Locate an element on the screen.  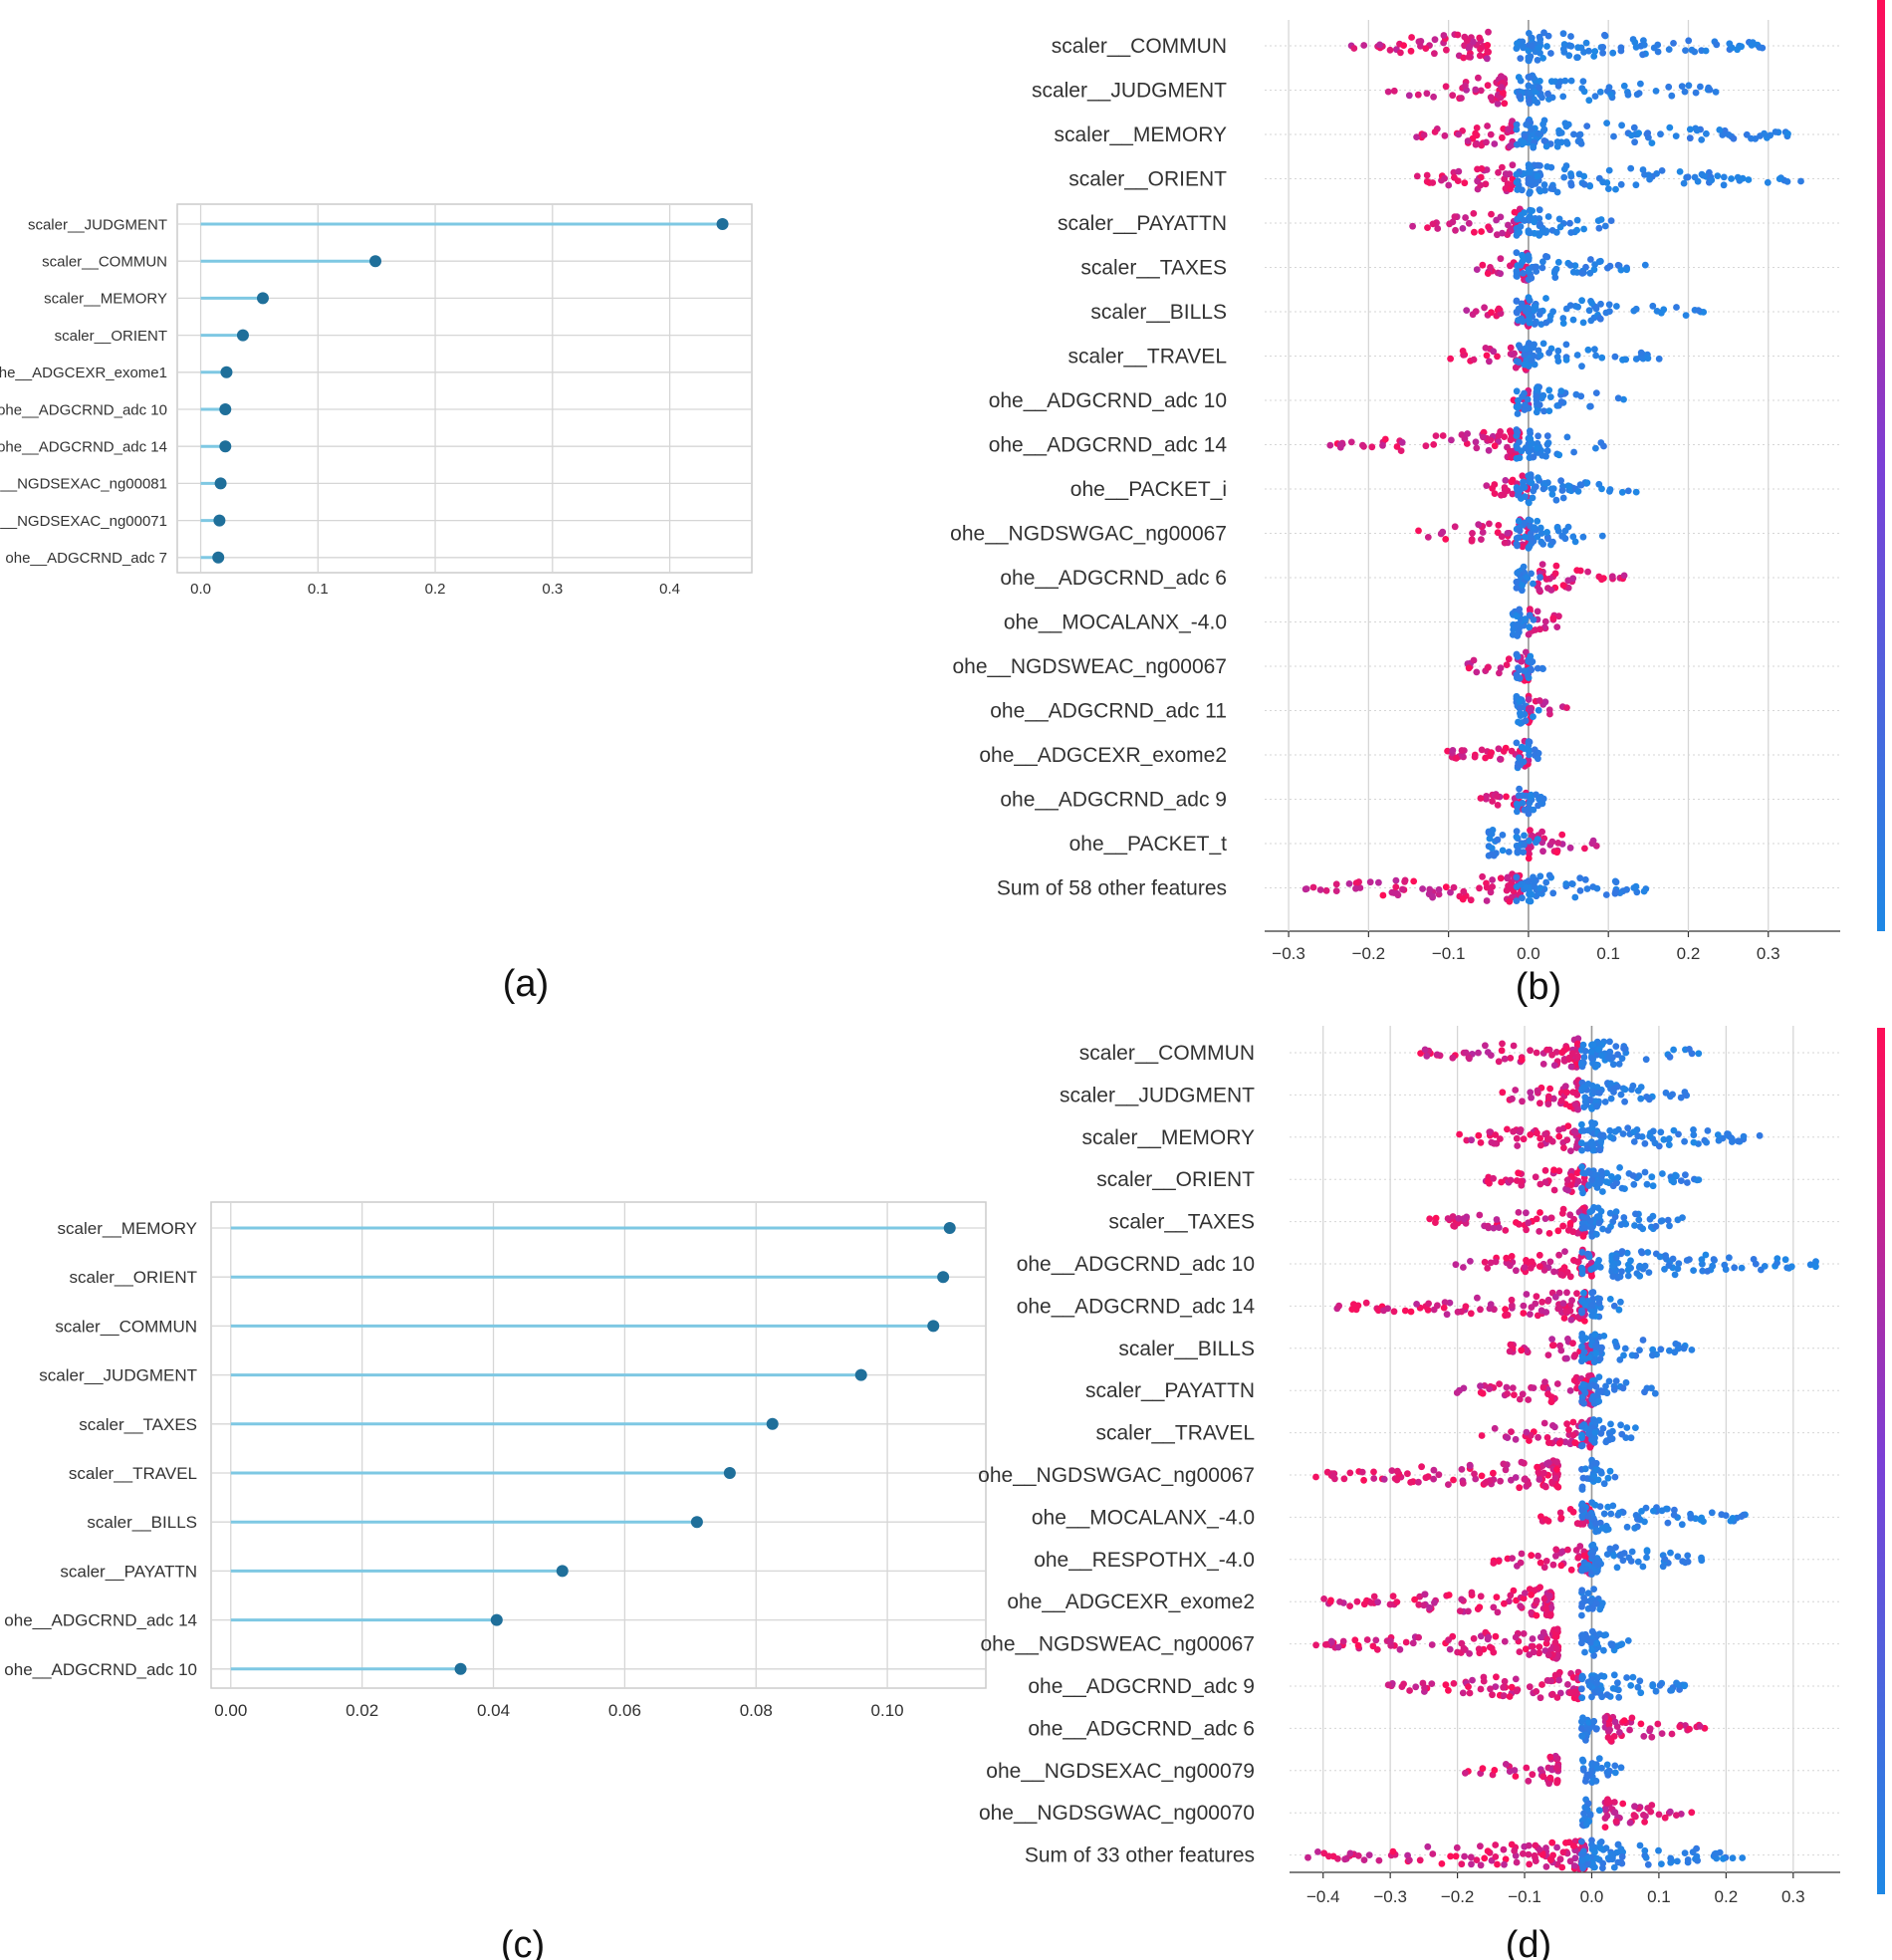
feature-label: ohe__ADGCRND_adc 6 is located at coordinates (1114, 579).